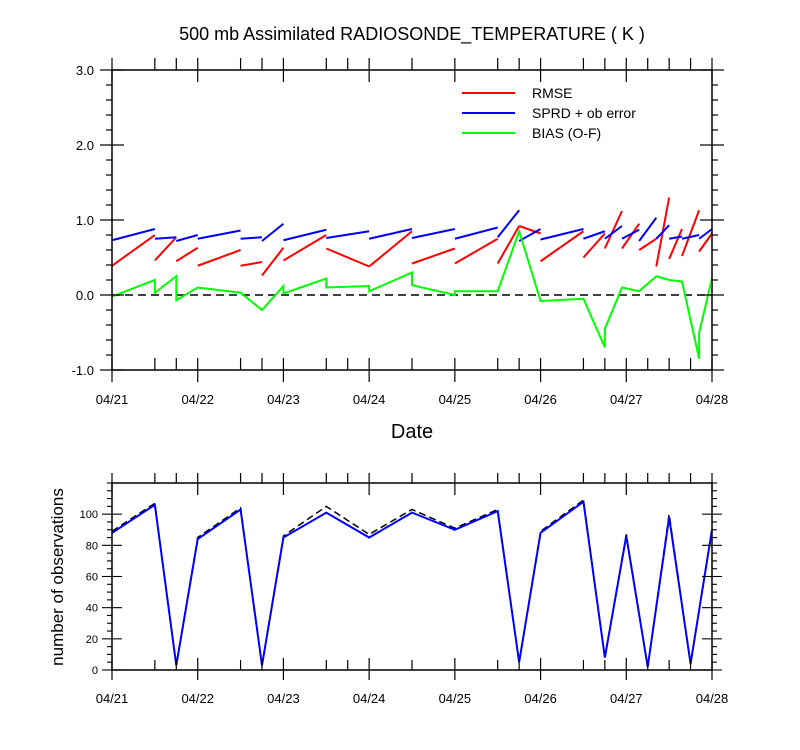  I want to click on top-x-tick-label: 04/26, so click(540, 399).